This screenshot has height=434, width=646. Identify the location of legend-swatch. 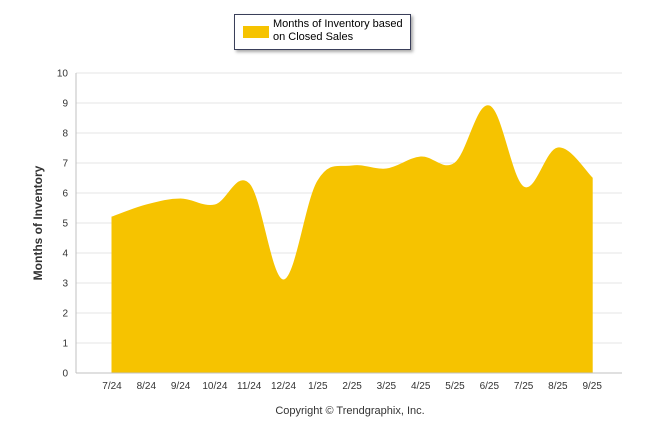
(256, 32).